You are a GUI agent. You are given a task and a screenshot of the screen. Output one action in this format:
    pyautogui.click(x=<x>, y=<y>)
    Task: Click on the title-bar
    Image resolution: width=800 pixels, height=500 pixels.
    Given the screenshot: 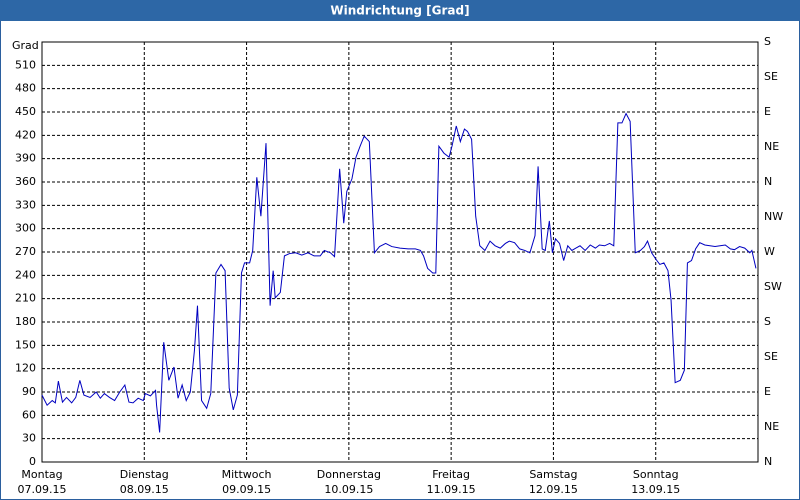 What is the action you would take?
    pyautogui.click(x=400, y=10)
    